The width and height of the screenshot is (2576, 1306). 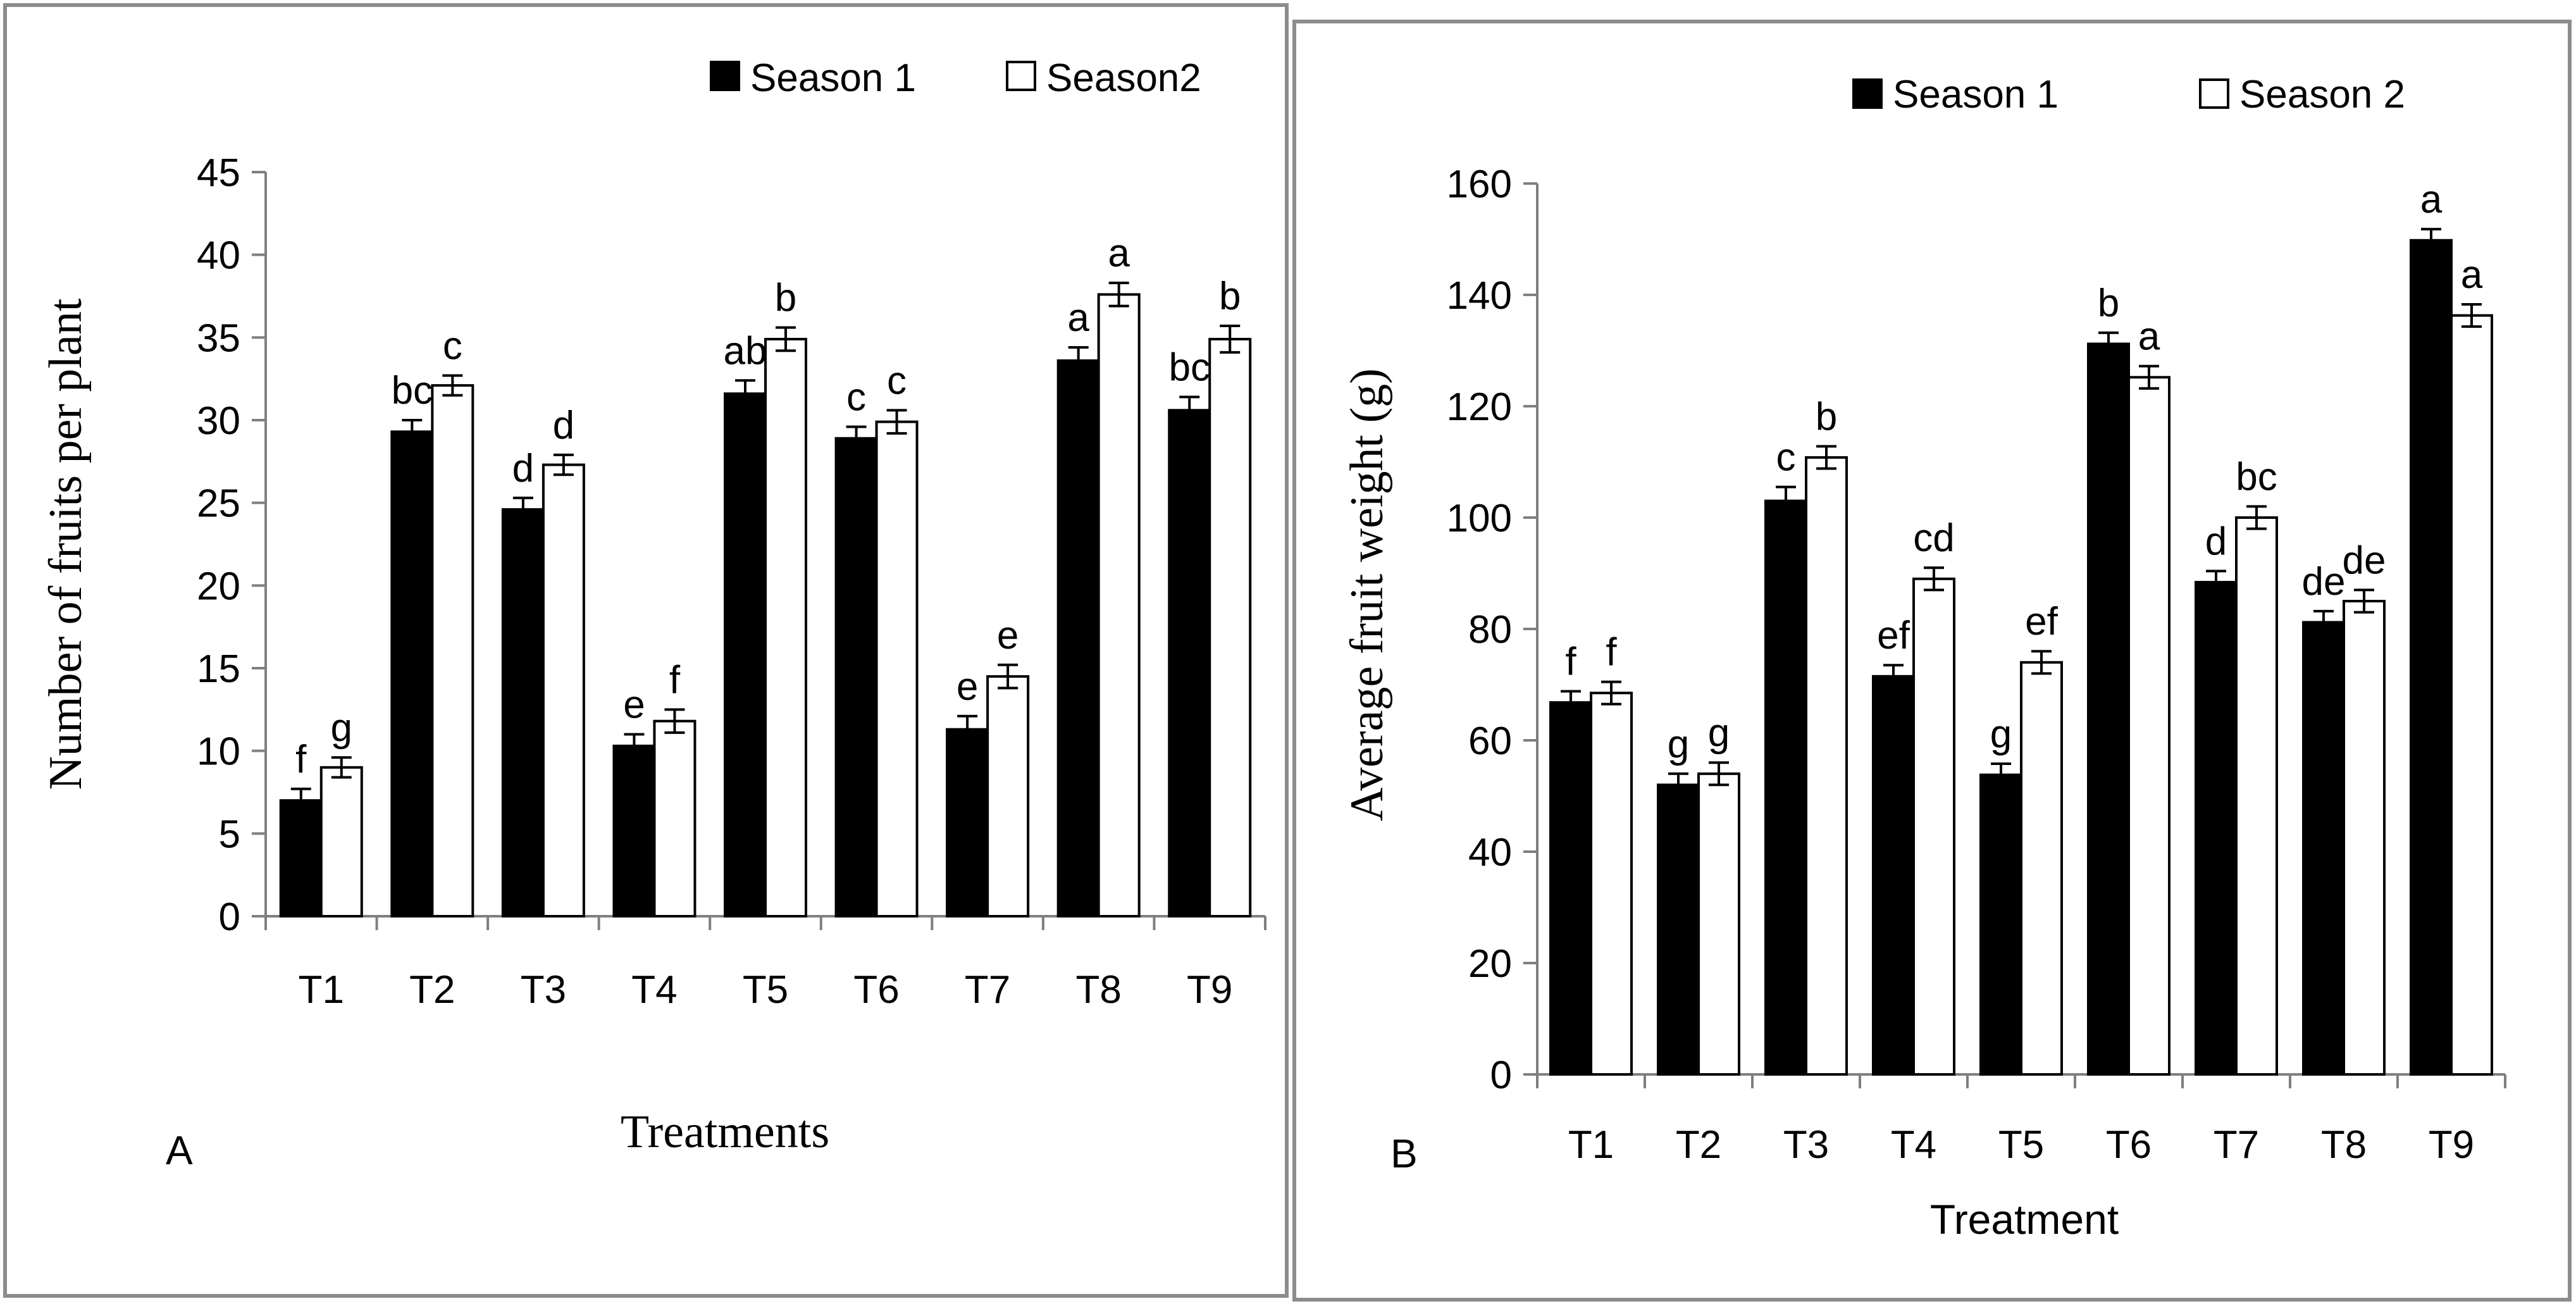 I want to click on legend-label-1: Season 1, so click(x=833, y=78).